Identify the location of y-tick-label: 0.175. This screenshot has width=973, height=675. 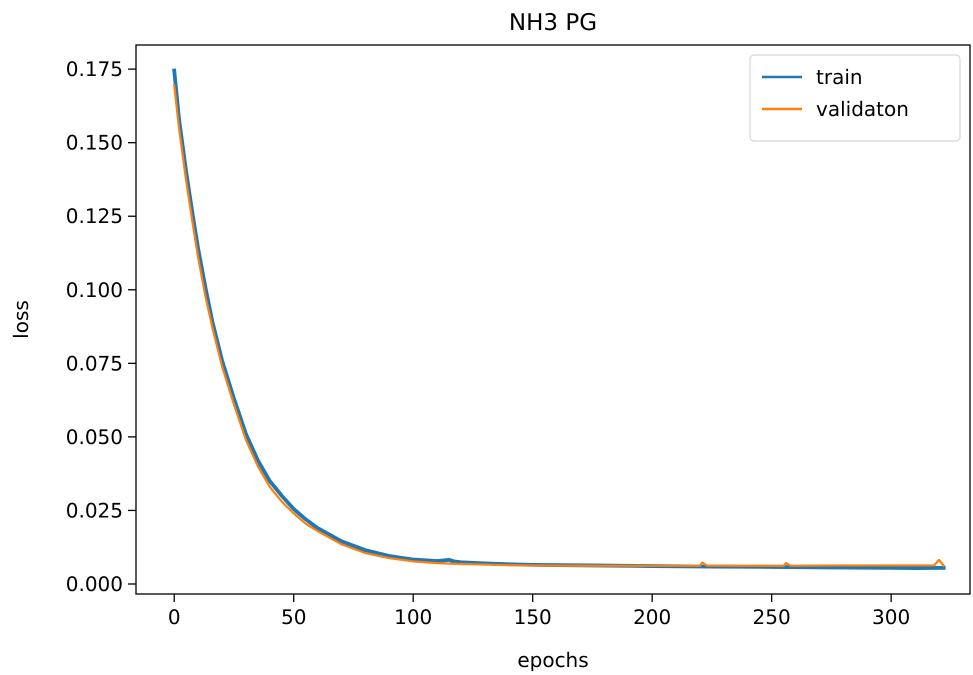
(94, 69).